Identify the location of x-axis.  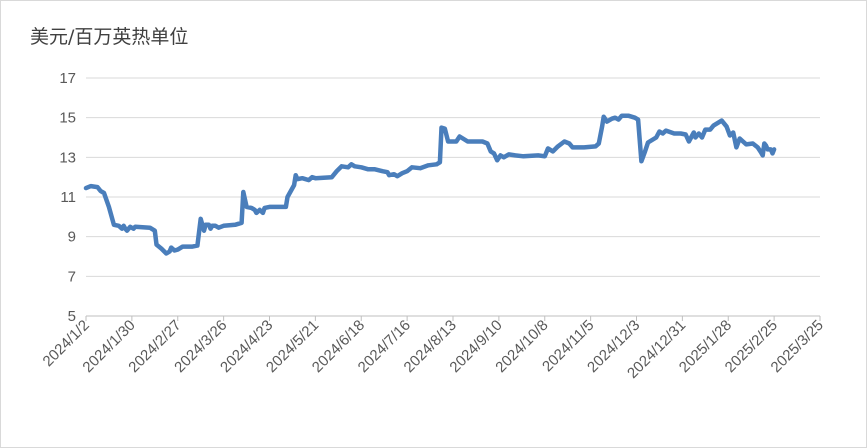
(453, 318).